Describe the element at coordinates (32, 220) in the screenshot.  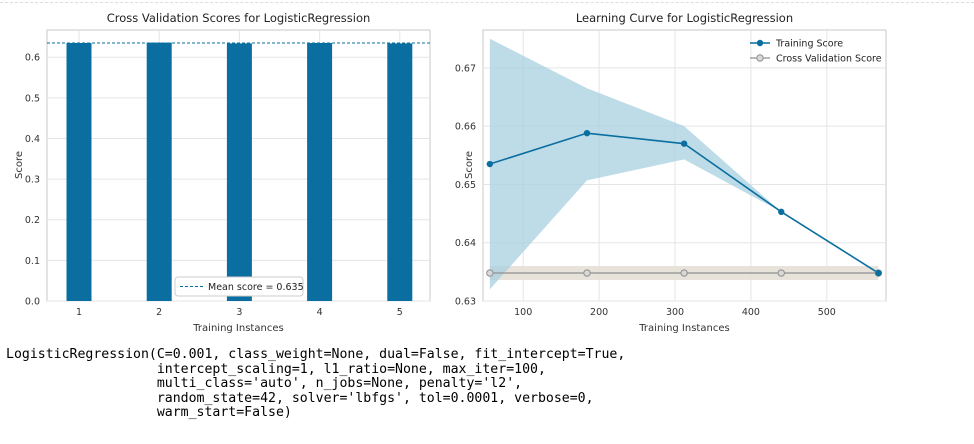
I see `y-tick-label: 0.2` at that location.